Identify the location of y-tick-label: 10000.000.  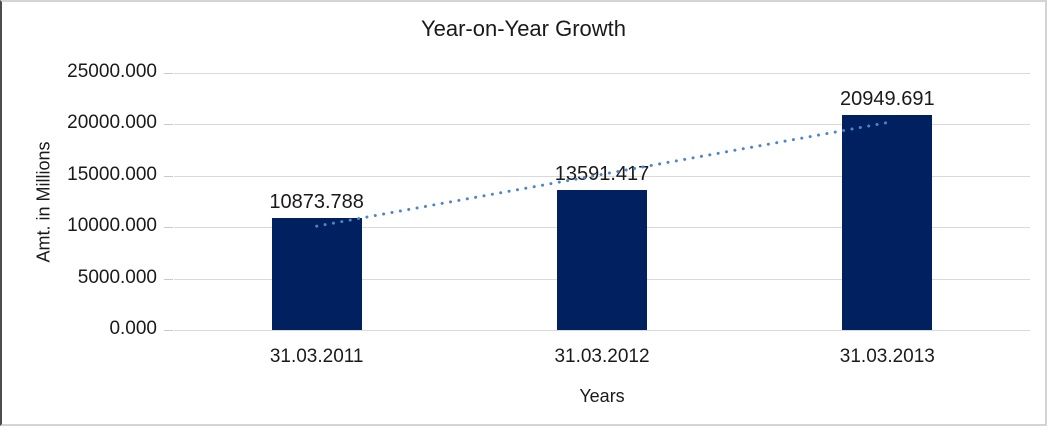
(112, 226).